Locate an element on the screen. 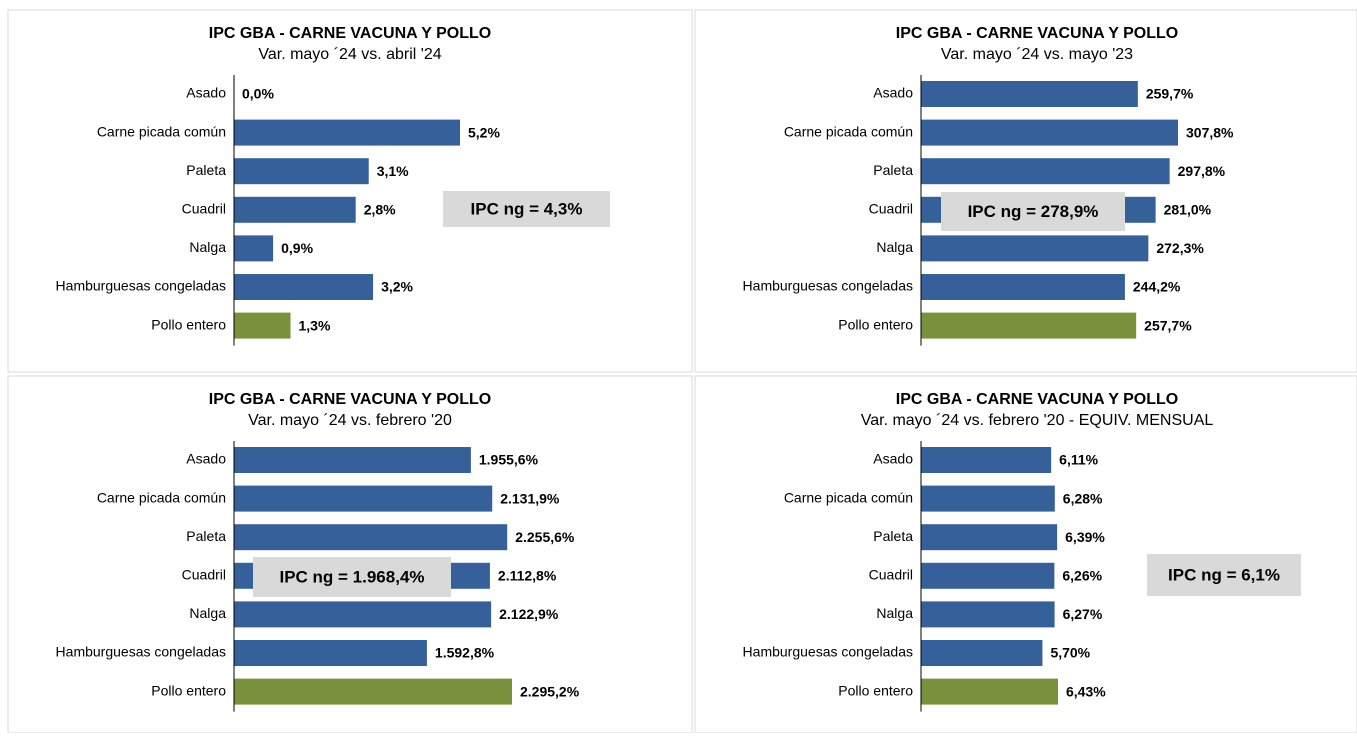 The width and height of the screenshot is (1357, 738). value-label: 1.955,6% is located at coordinates (509, 460).